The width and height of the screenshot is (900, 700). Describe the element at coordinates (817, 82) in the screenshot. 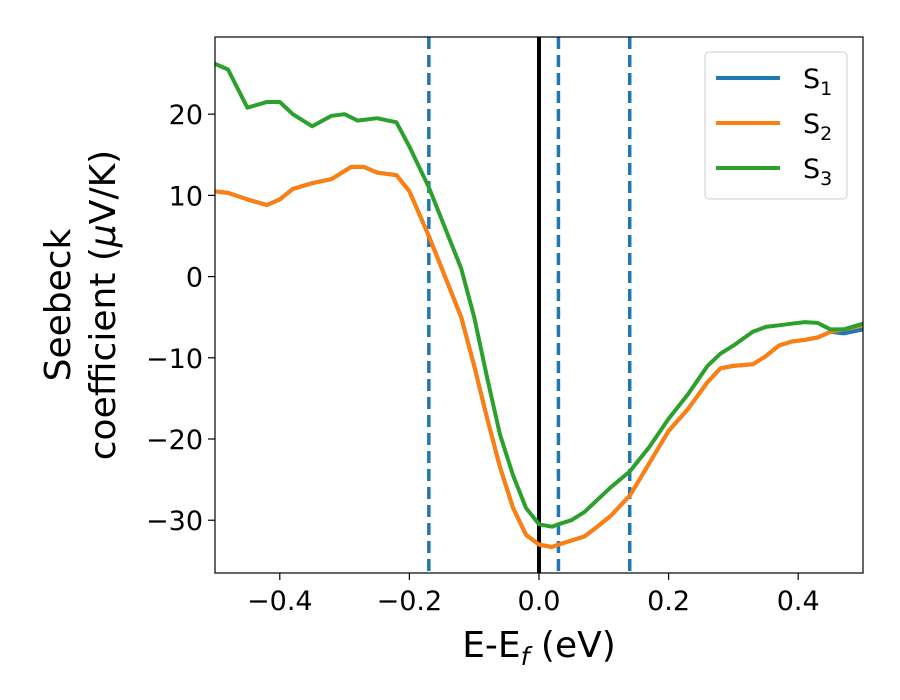

I see `legend-label-s1: S1` at that location.